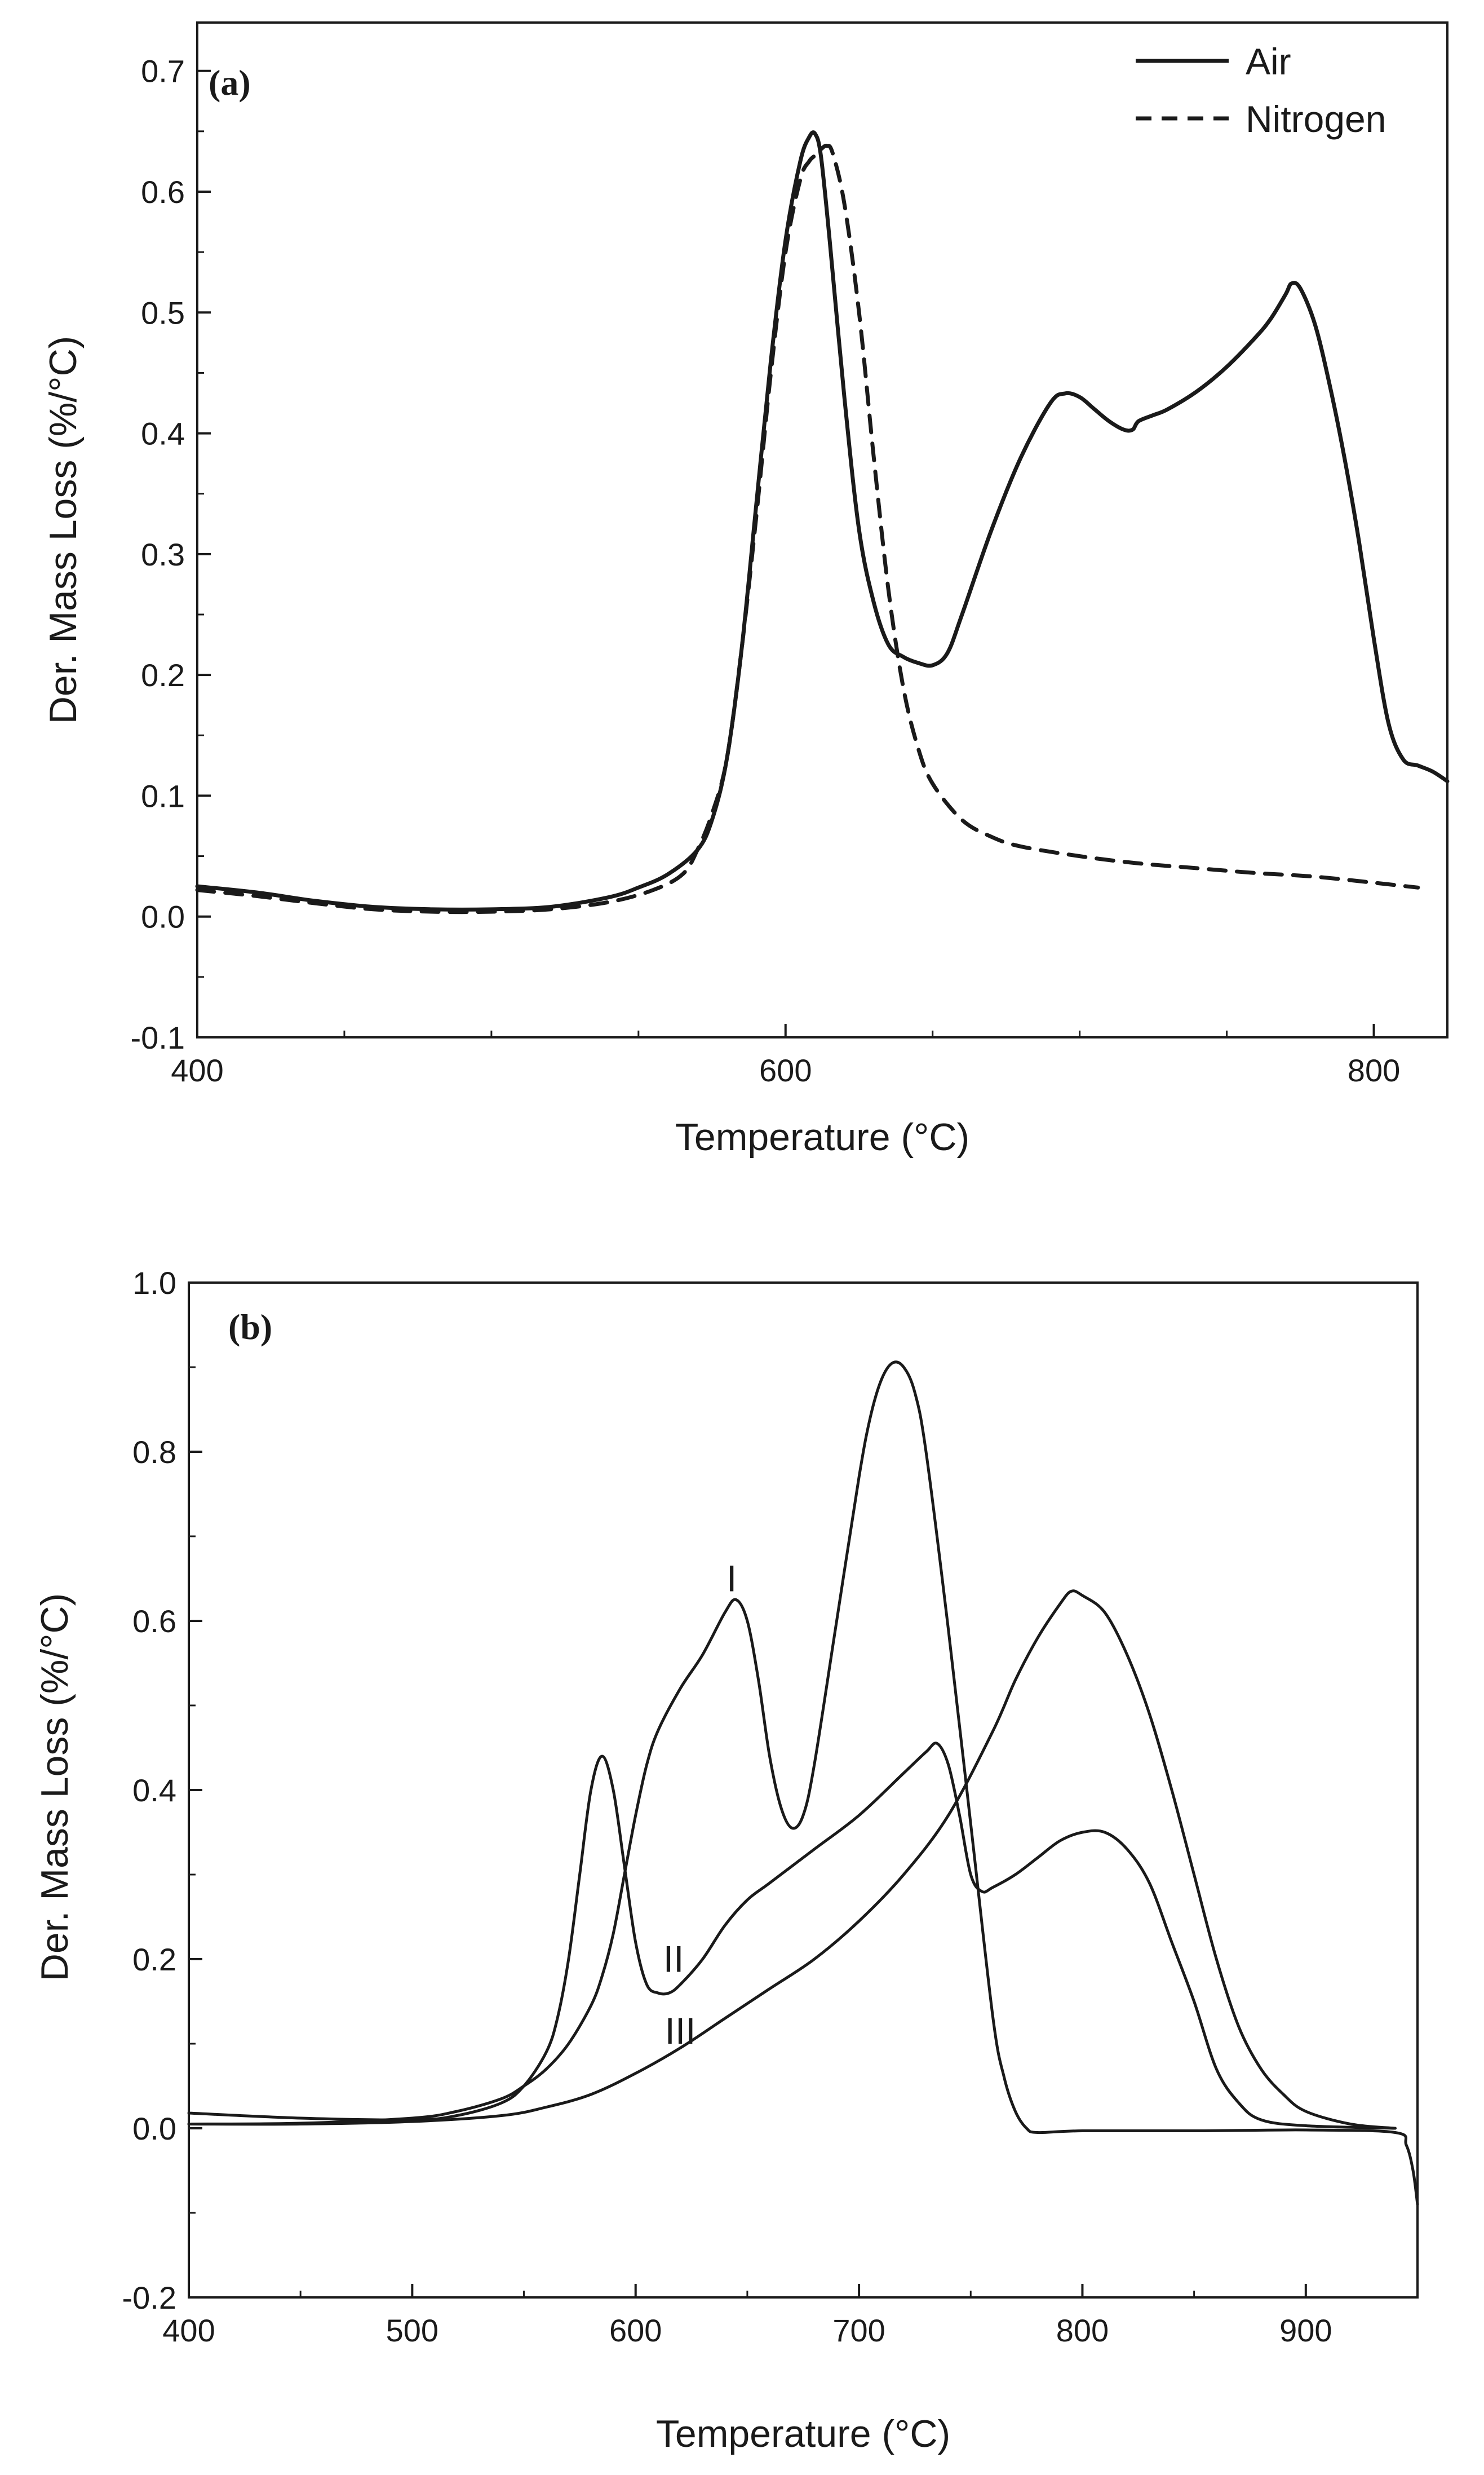 The width and height of the screenshot is (1484, 2475). What do you see at coordinates (154, 2129) in the screenshot?
I see `y-tick-label-b-1: 0.0` at bounding box center [154, 2129].